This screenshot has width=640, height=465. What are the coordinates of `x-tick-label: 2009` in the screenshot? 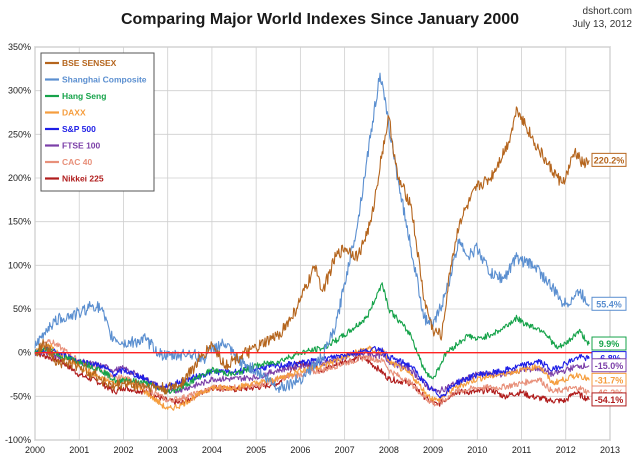 It's located at (433, 450).